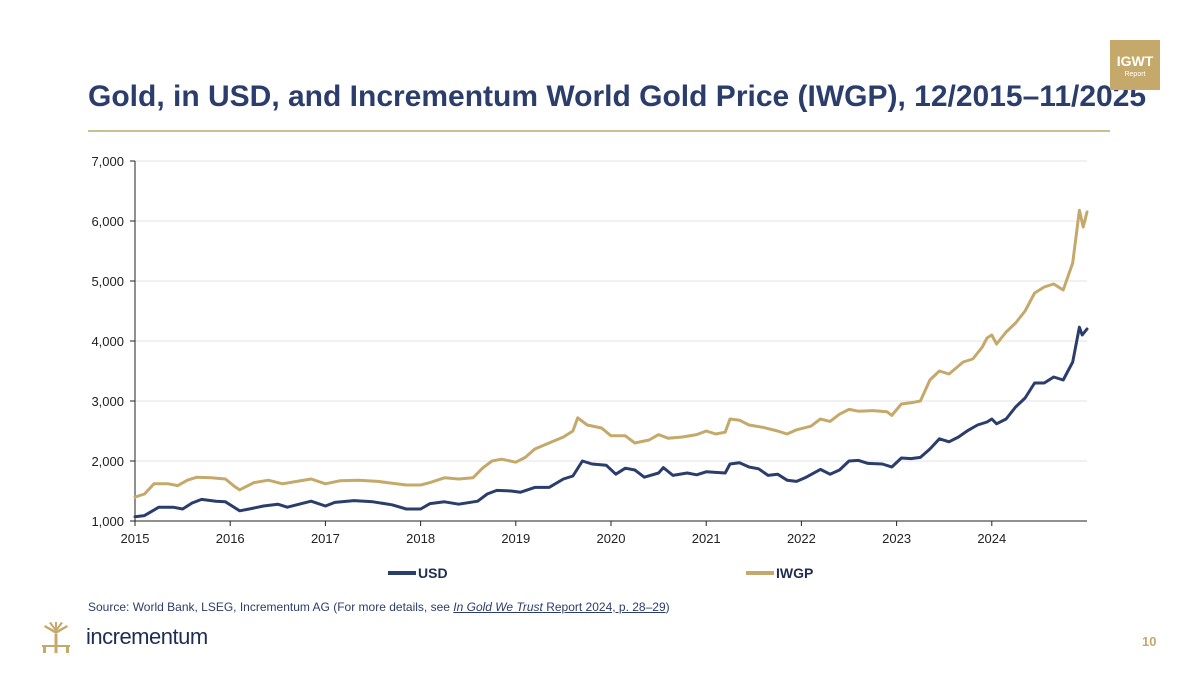 The height and width of the screenshot is (675, 1200). I want to click on legend-item-iwgp: IWGP, so click(779, 573).